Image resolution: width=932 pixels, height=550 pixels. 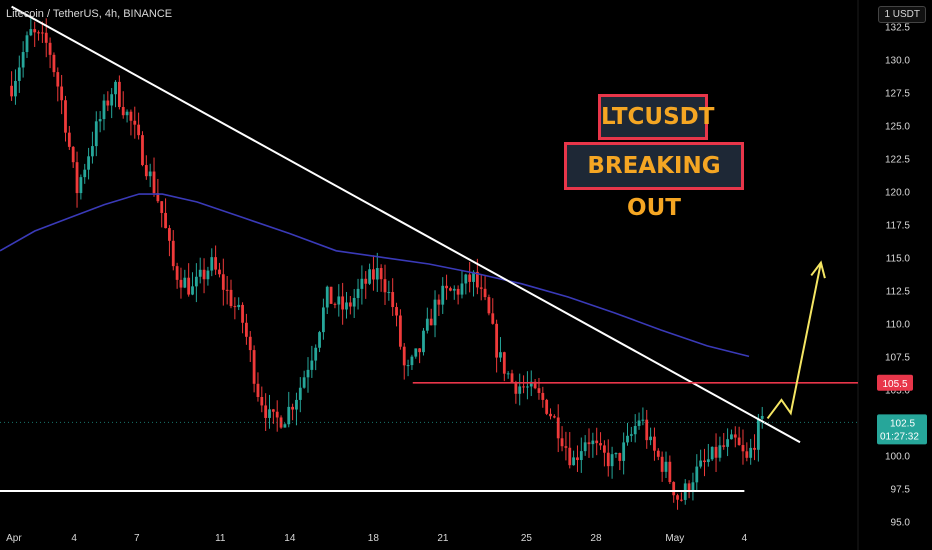 I want to click on projection-arrow-line, so click(x=794, y=341).